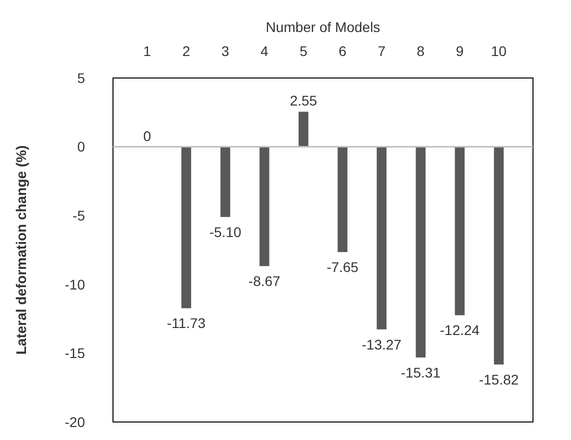 The width and height of the screenshot is (571, 440). What do you see at coordinates (21, 250) in the screenshot?
I see `y-axis-title: Lateral deformation change (%)` at bounding box center [21, 250].